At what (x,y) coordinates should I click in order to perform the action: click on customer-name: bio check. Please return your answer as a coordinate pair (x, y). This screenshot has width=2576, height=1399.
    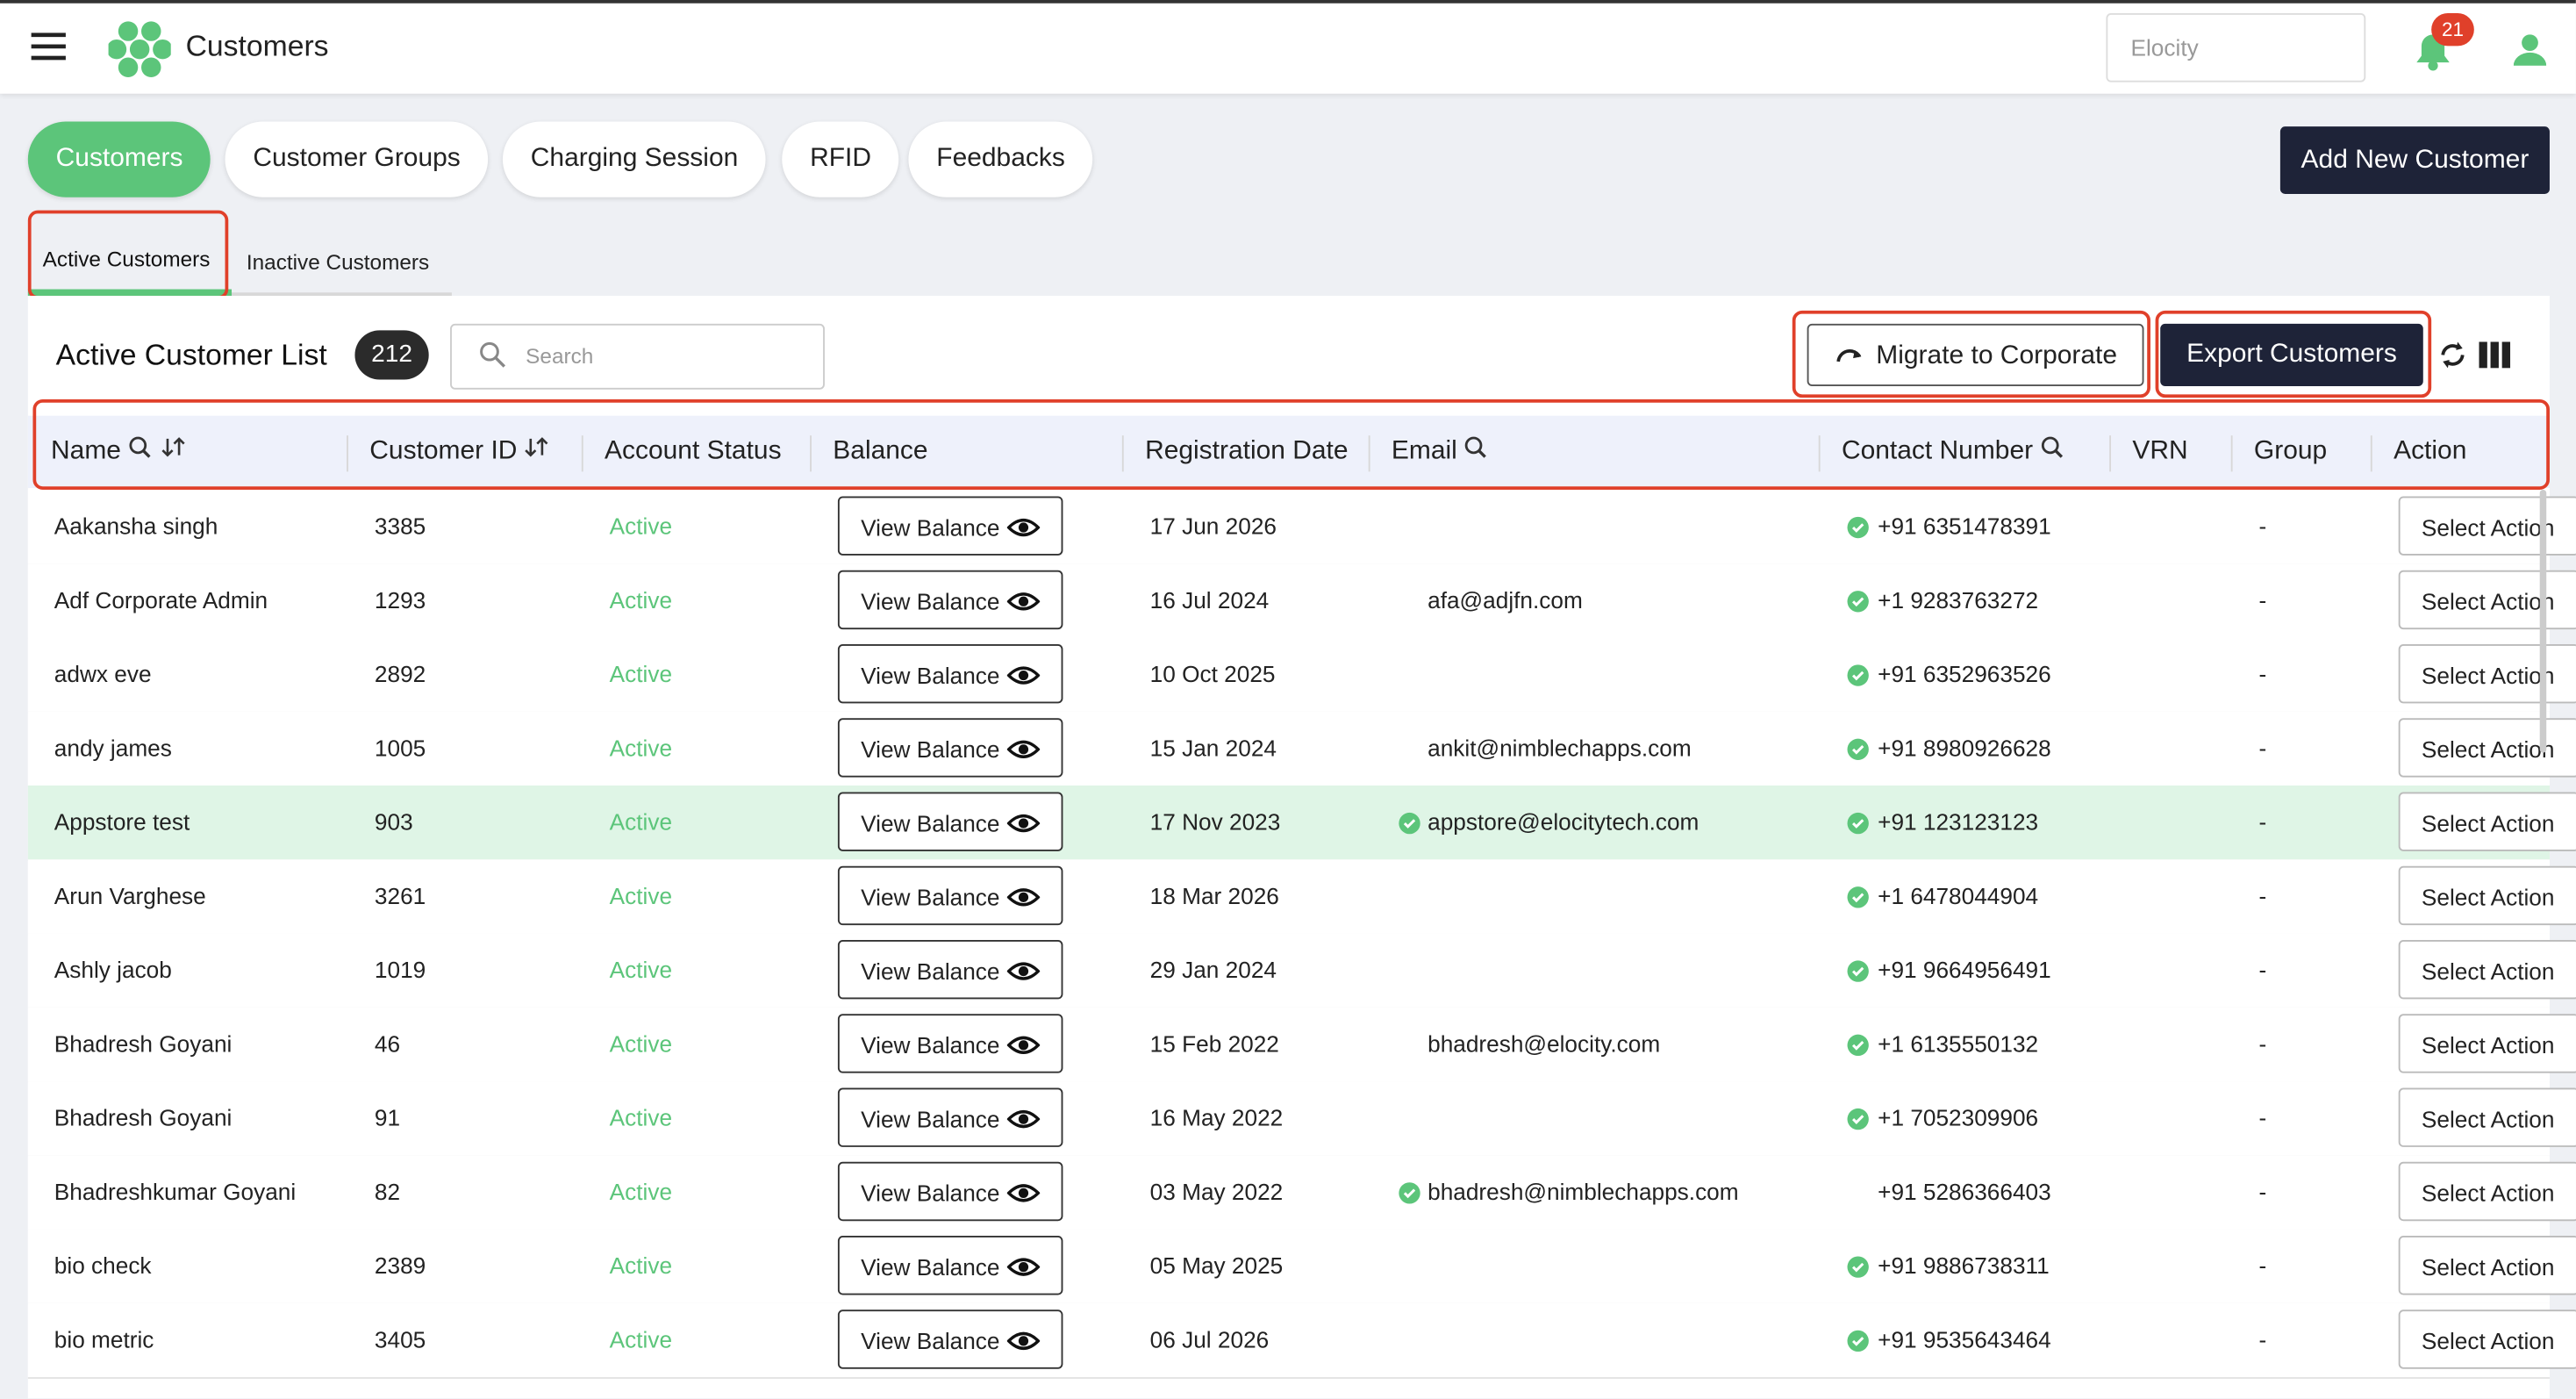
    Looking at the image, I should click on (103, 1265).